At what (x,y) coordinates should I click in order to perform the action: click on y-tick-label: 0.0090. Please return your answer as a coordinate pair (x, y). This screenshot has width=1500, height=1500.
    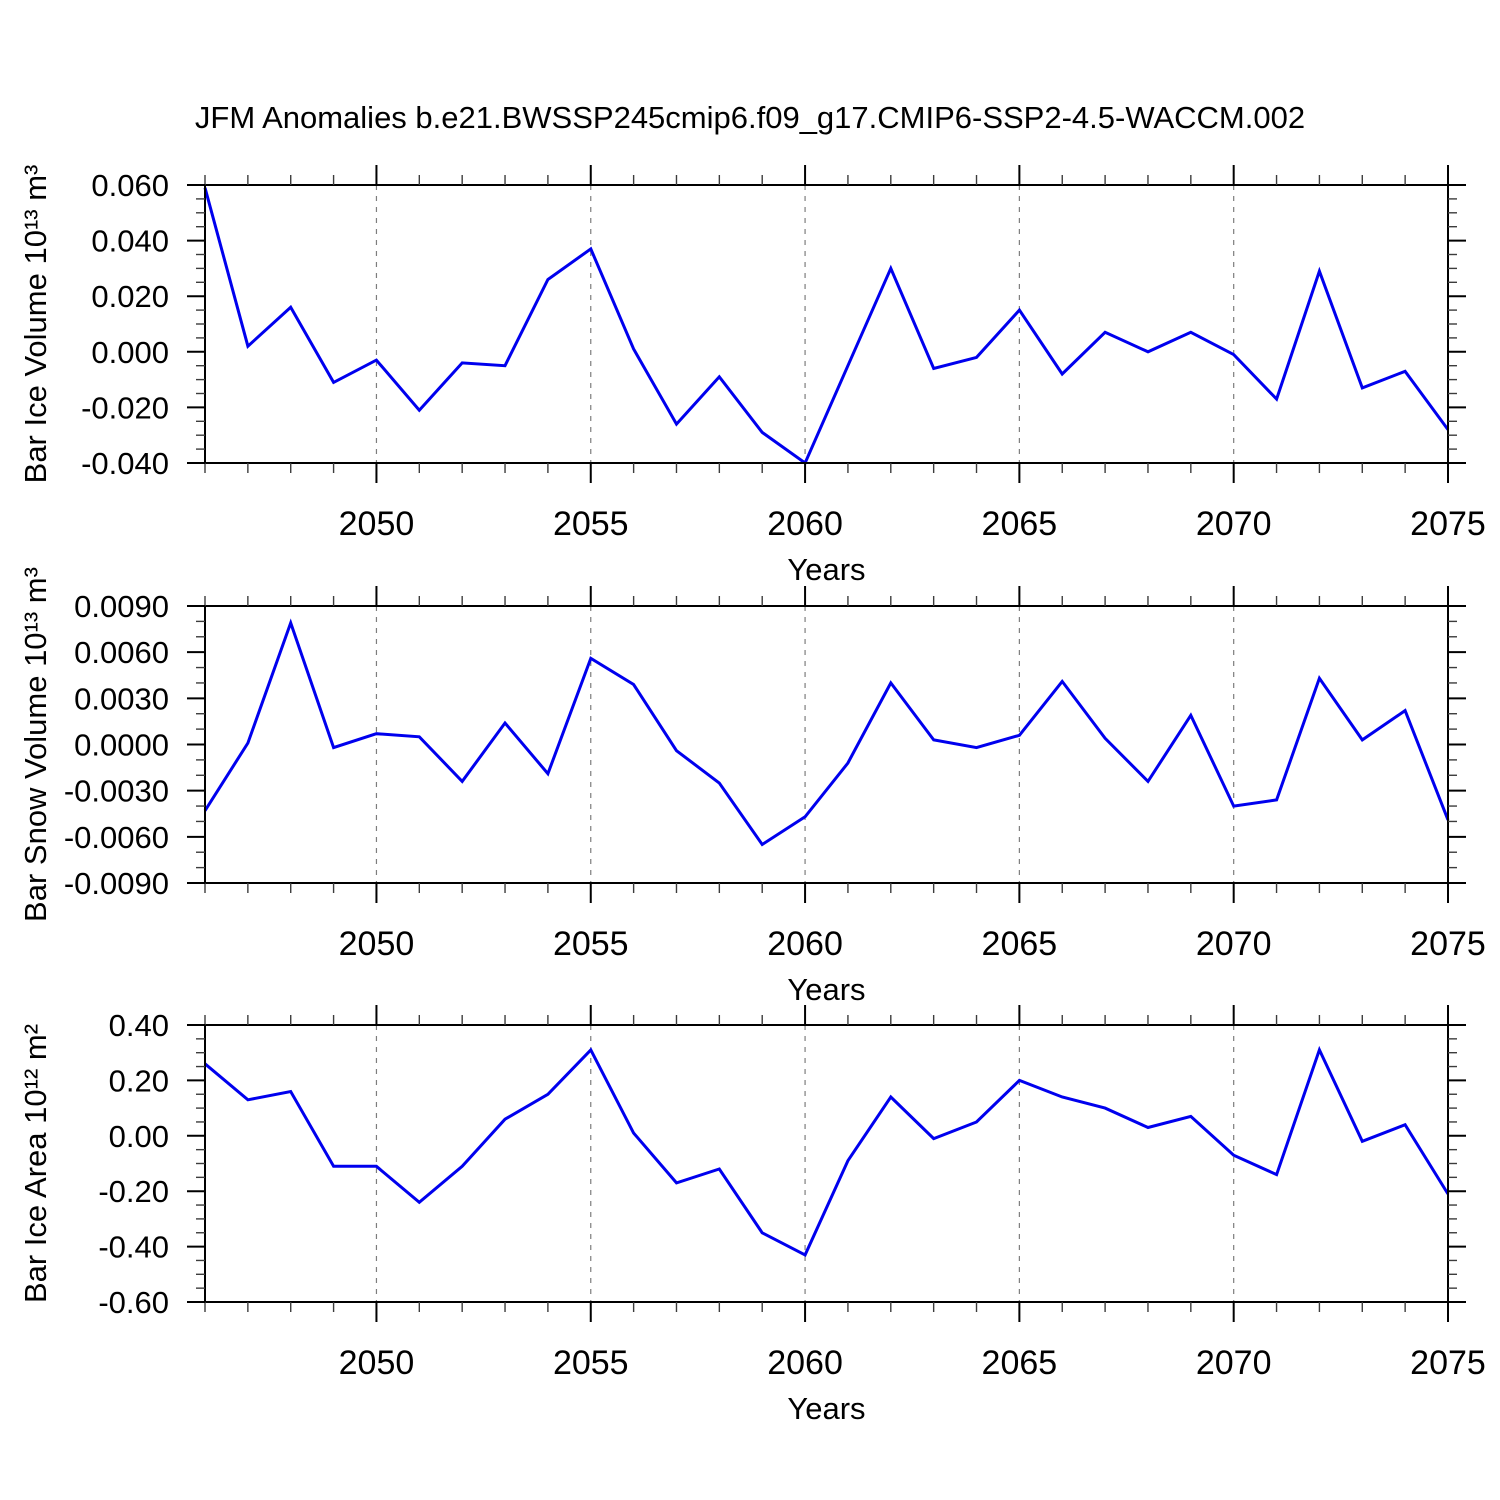
    Looking at the image, I should click on (121, 606).